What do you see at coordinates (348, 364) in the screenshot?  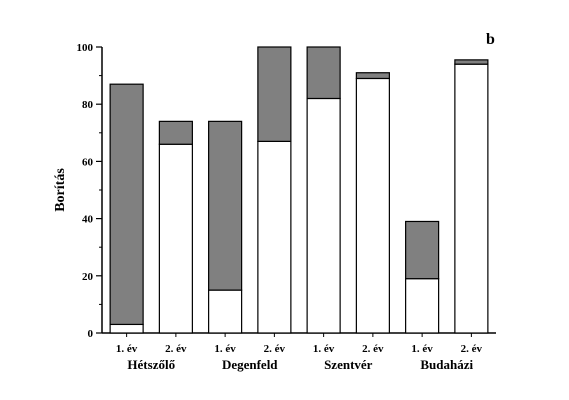 I see `group-label: Szentvér` at bounding box center [348, 364].